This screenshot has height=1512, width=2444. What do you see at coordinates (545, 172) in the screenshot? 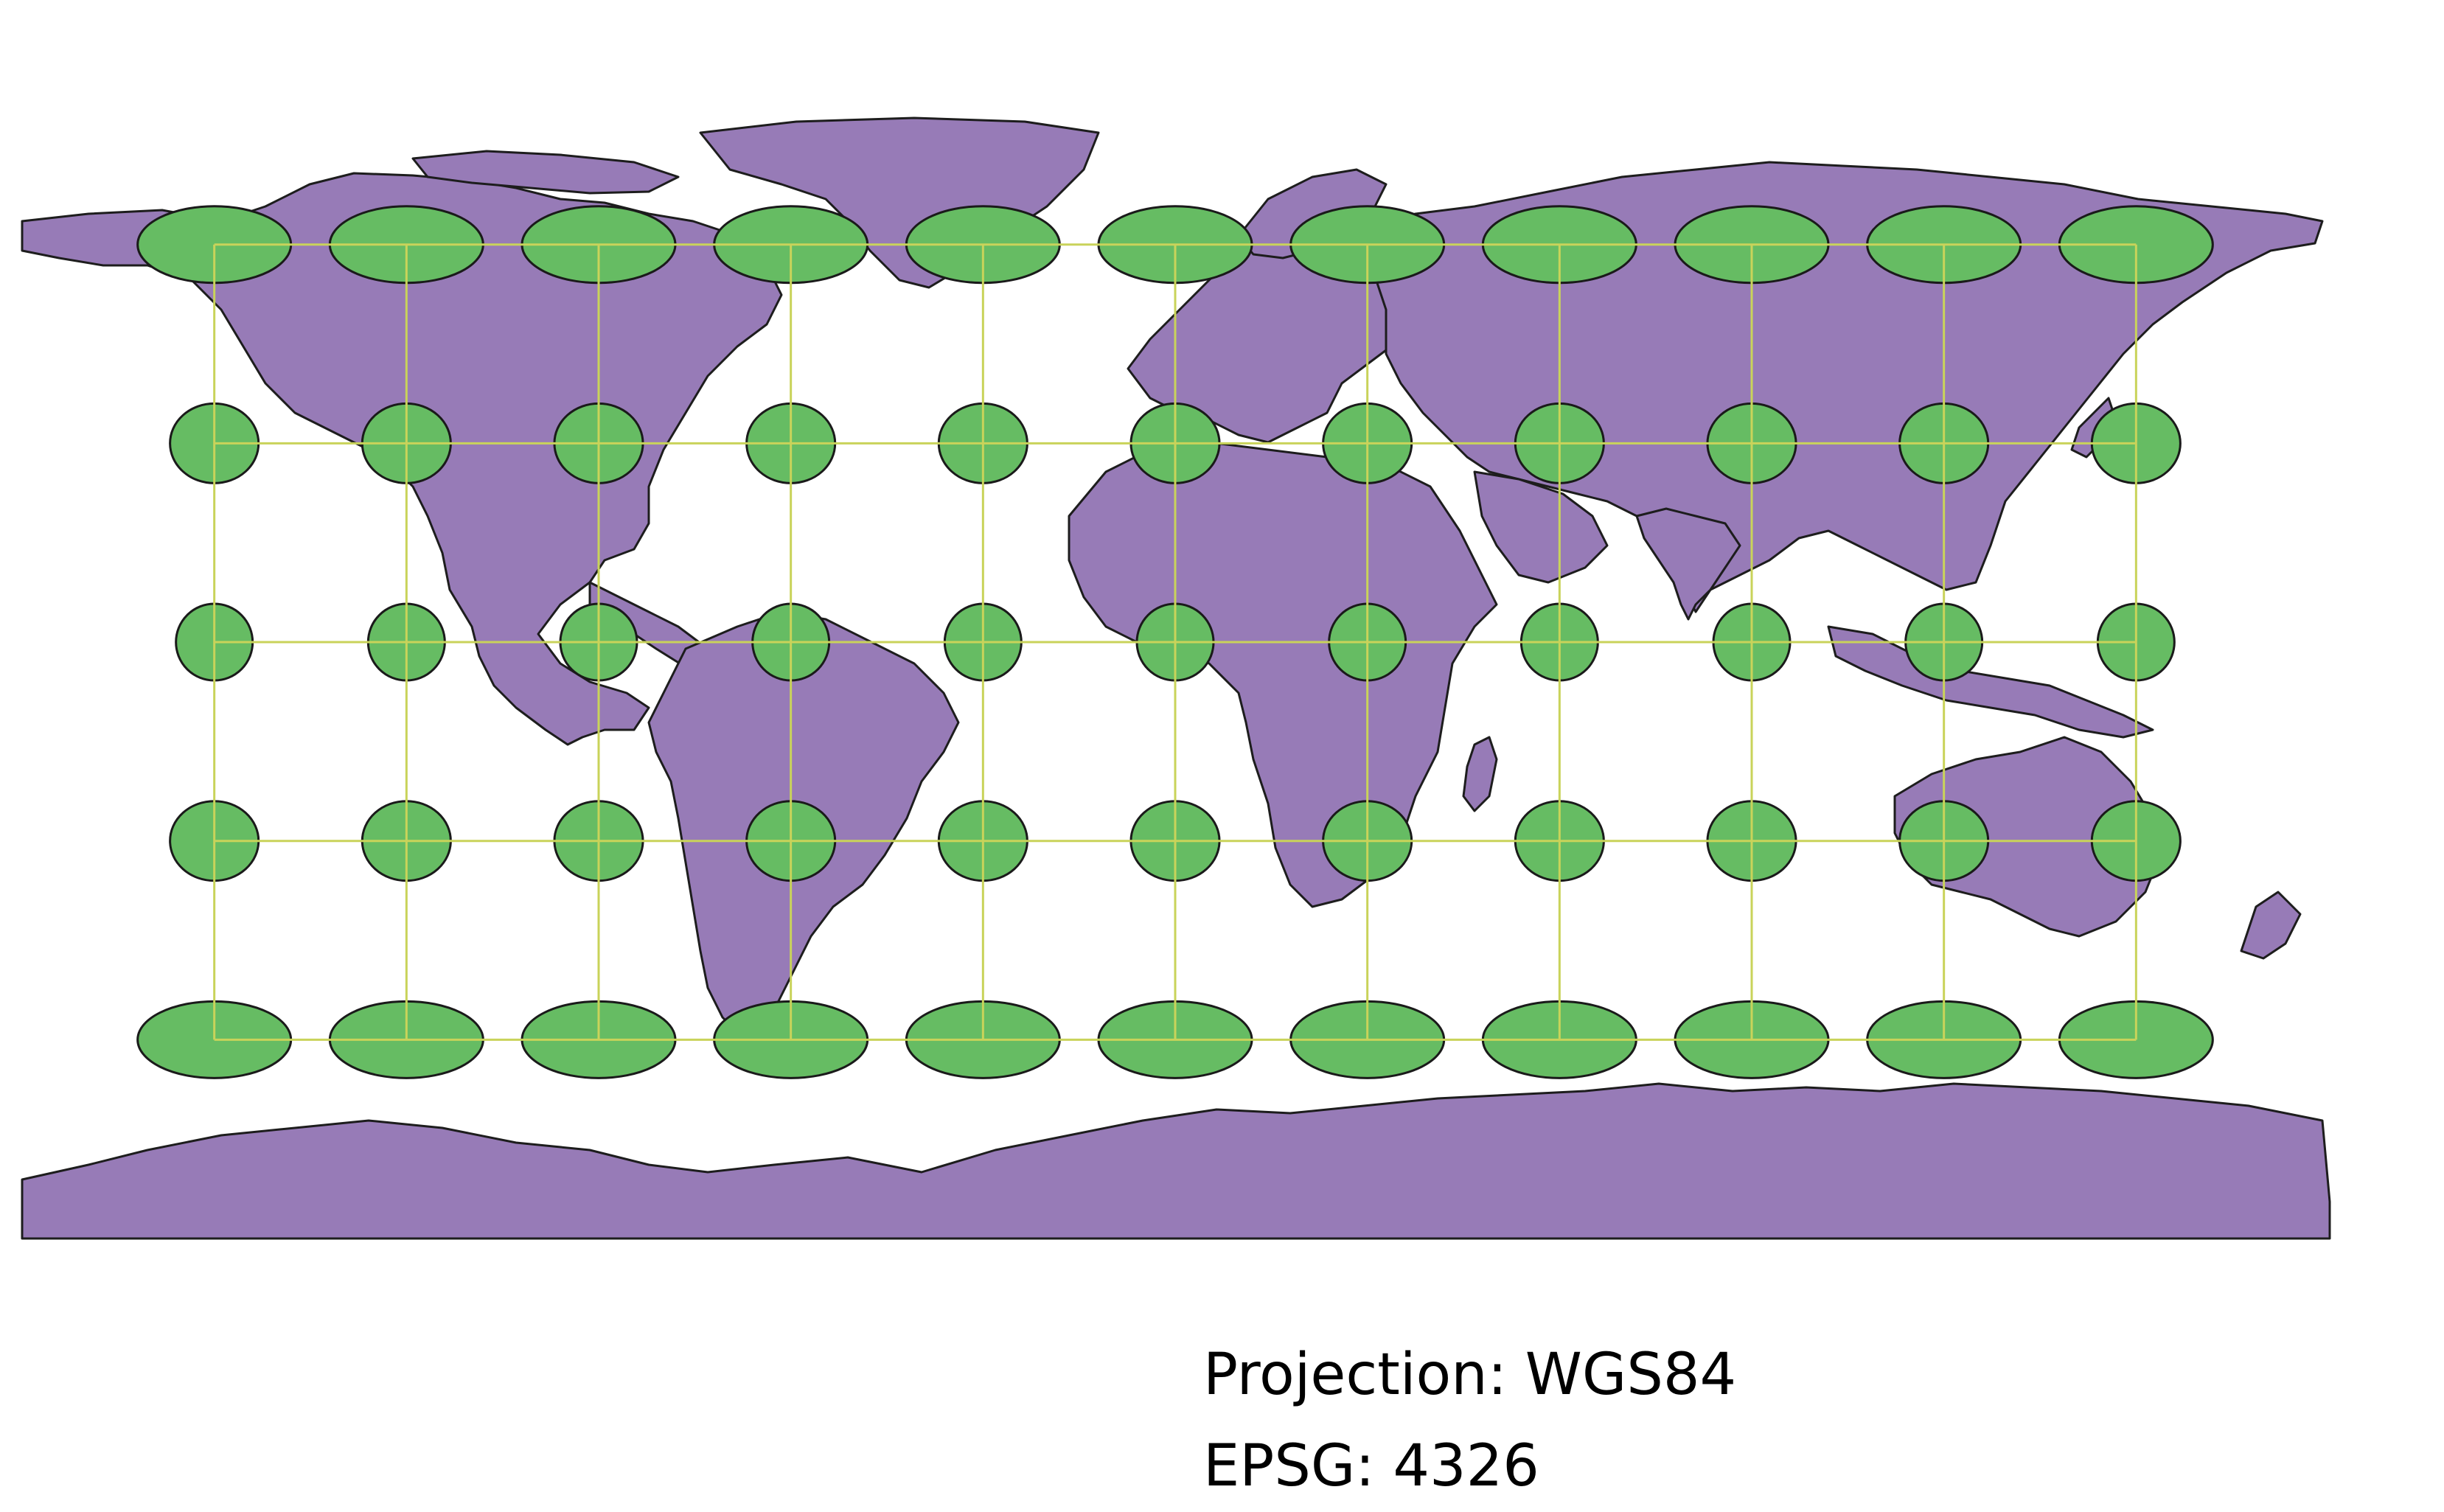
I see `arctic-islands` at bounding box center [545, 172].